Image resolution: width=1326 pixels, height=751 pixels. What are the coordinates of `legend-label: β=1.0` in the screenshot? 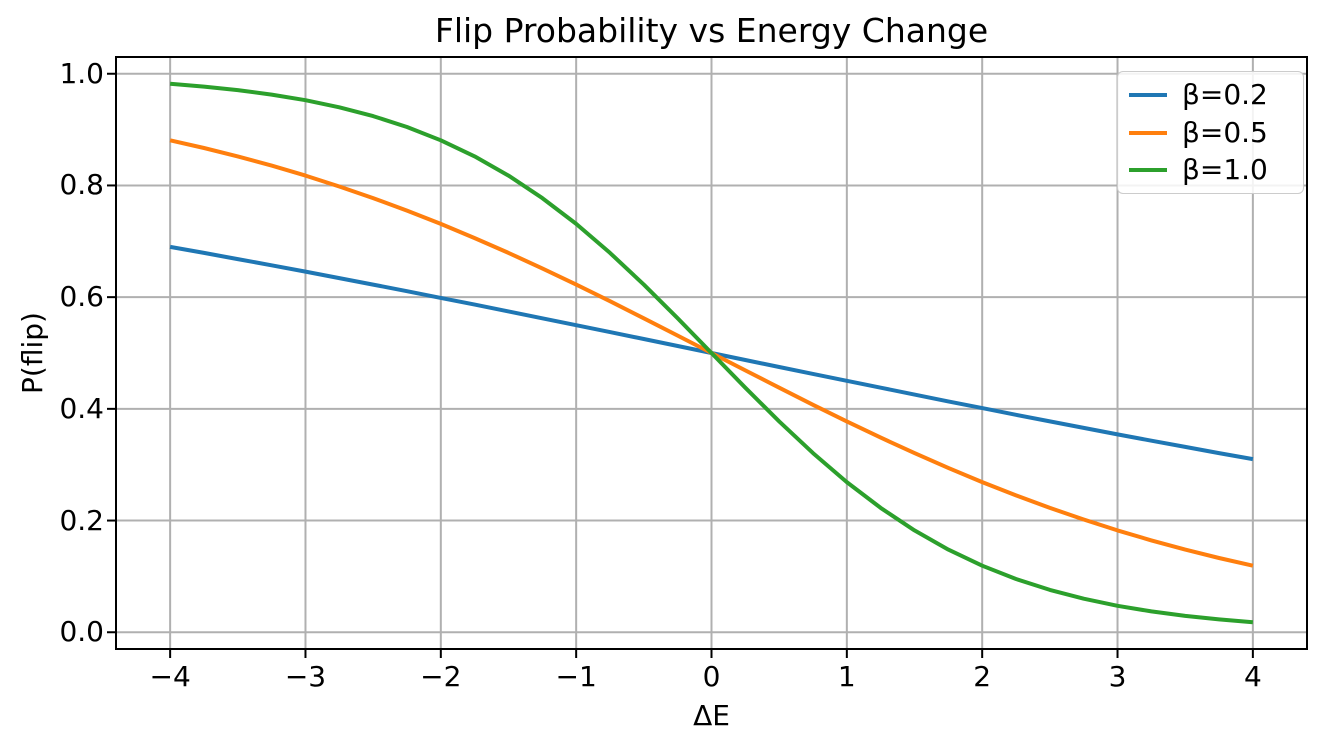 It's located at (1225, 169).